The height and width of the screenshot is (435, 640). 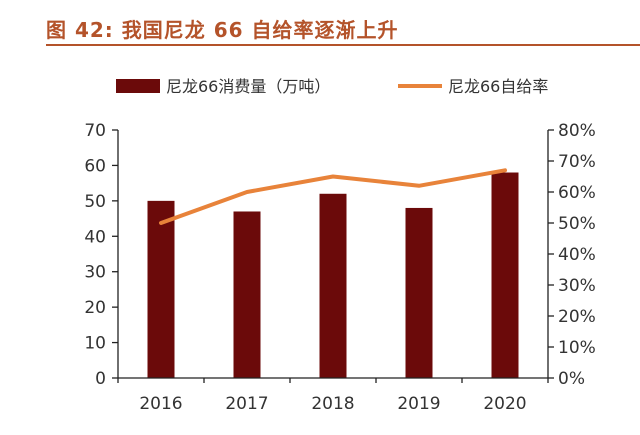 I want to click on bar-2020, so click(x=505, y=275).